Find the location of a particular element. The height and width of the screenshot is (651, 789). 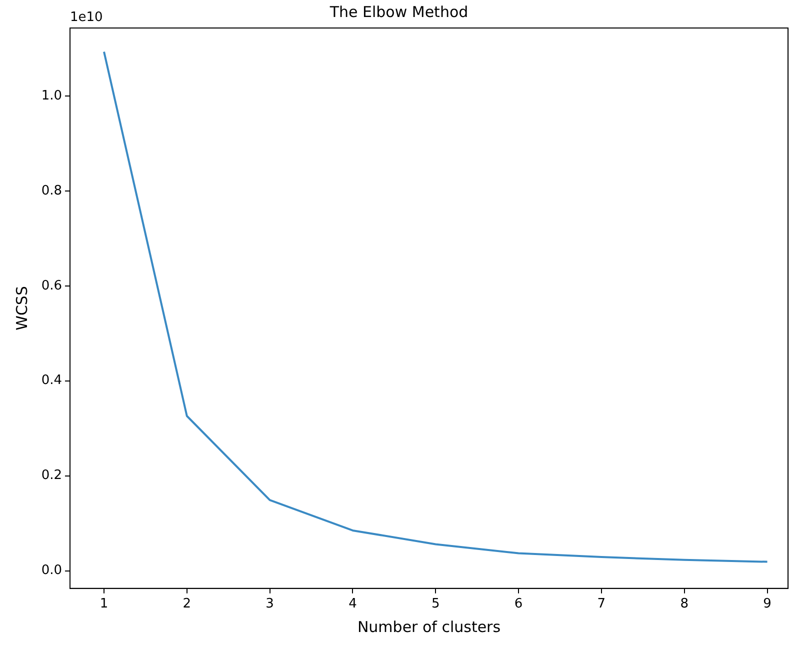

x-tick-label: 8 is located at coordinates (684, 604).